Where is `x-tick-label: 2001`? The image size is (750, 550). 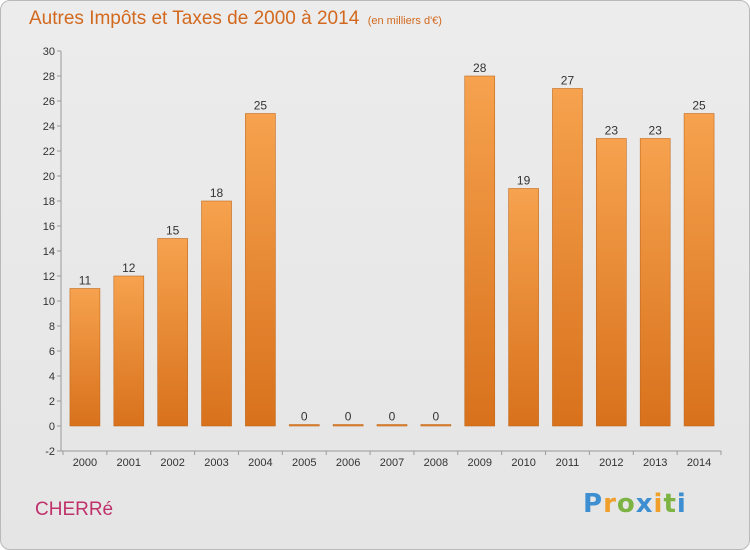
x-tick-label: 2001 is located at coordinates (129, 463).